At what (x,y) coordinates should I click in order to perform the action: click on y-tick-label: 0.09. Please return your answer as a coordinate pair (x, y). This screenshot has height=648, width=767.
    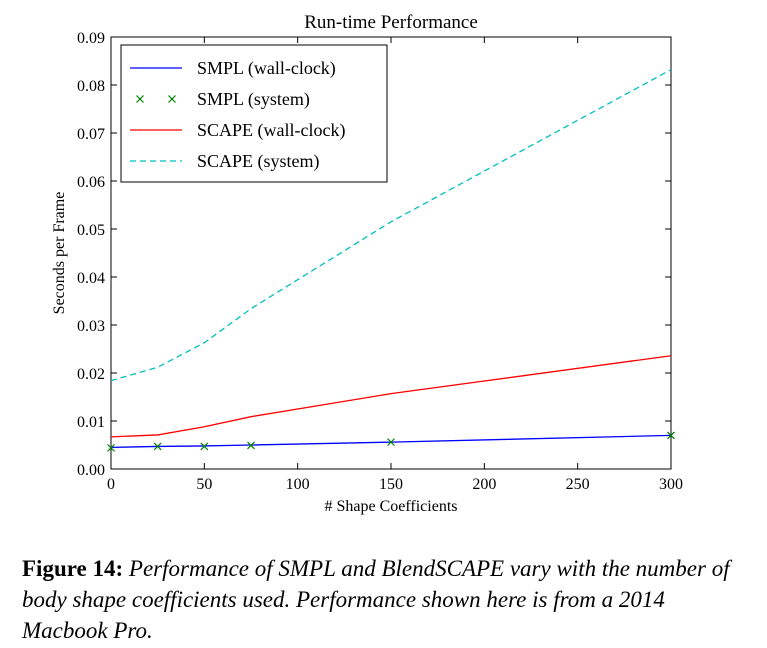
    Looking at the image, I should click on (91, 38).